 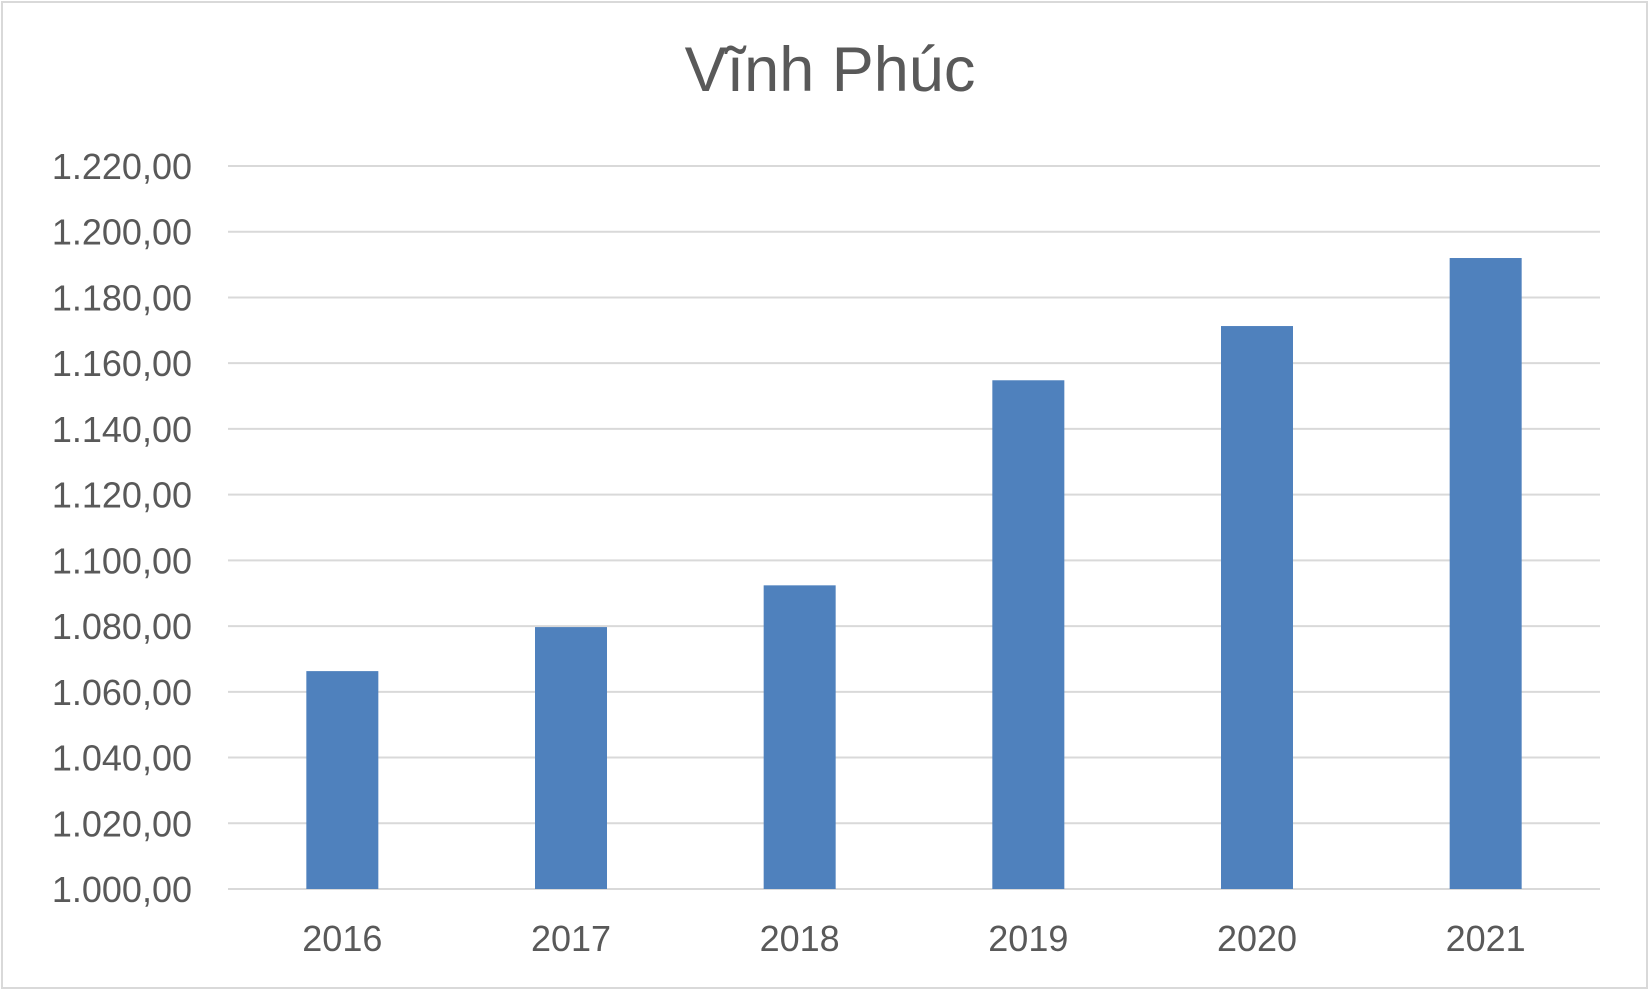 I want to click on y-tick-label: 1.140,00, so click(x=122, y=429).